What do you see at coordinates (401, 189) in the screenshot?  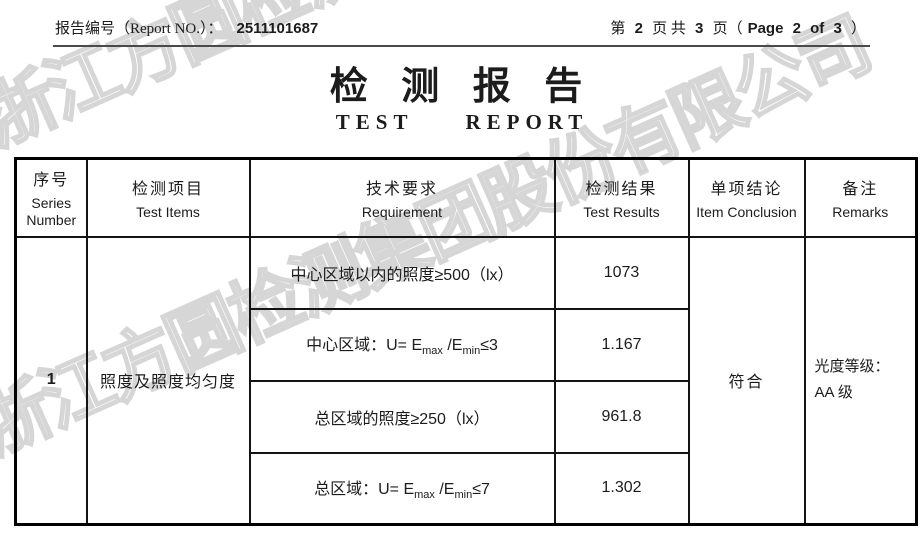 I see `col-header-zh: 技术要求` at bounding box center [401, 189].